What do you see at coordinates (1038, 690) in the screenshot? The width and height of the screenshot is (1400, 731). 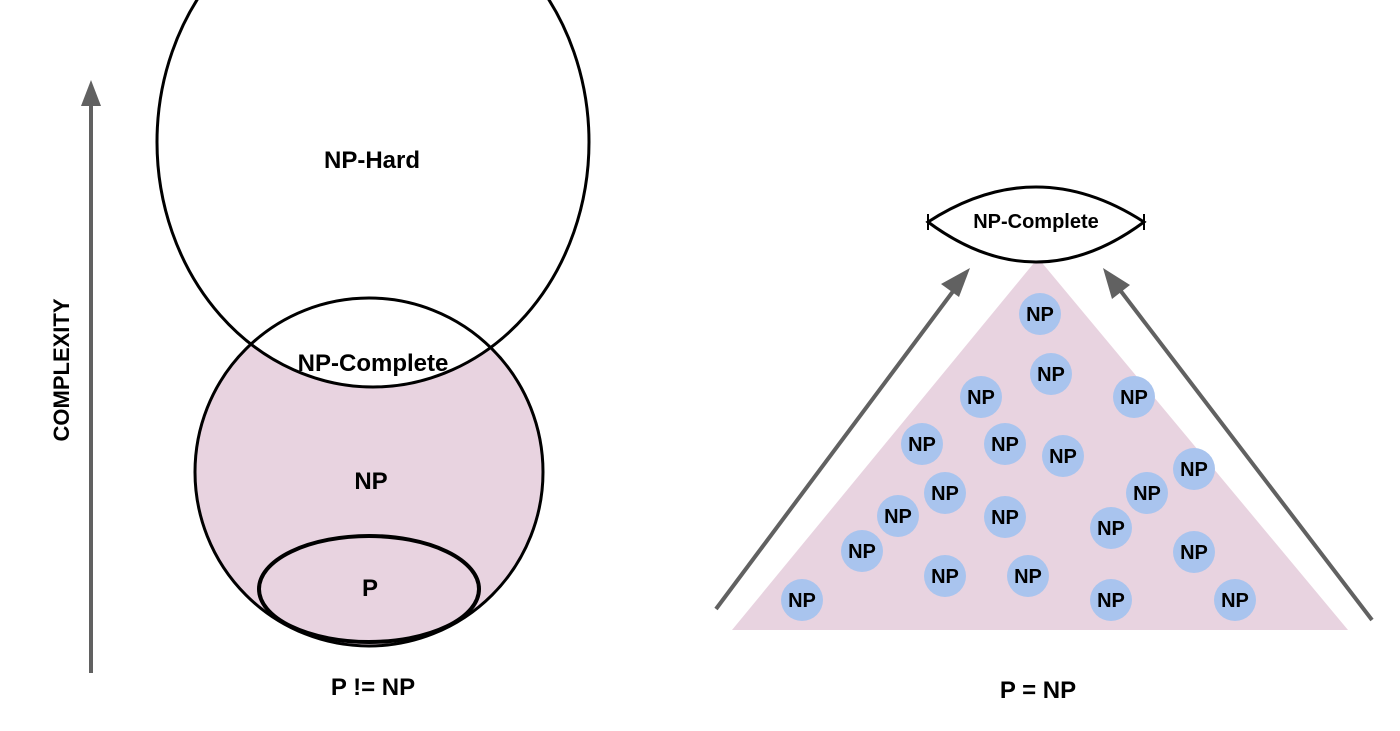 I see `p-equals-np-caption: P = NP` at bounding box center [1038, 690].